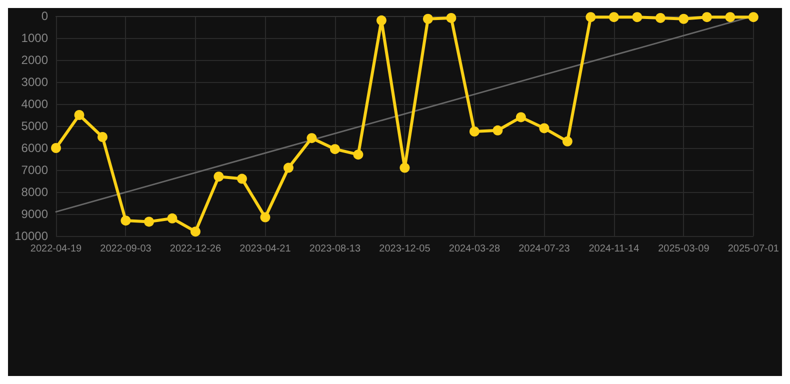 Image resolution: width=790 pixels, height=384 pixels. What do you see at coordinates (34, 170) in the screenshot?
I see `y-tick-label: 7000` at bounding box center [34, 170].